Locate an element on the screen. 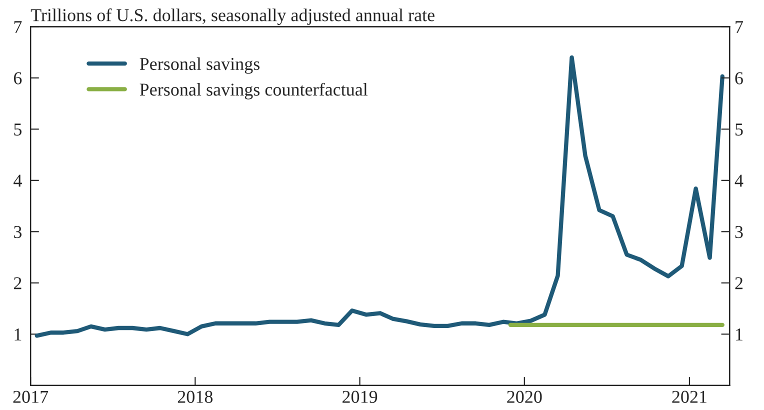  y2-tick-label: 2 is located at coordinates (739, 283).